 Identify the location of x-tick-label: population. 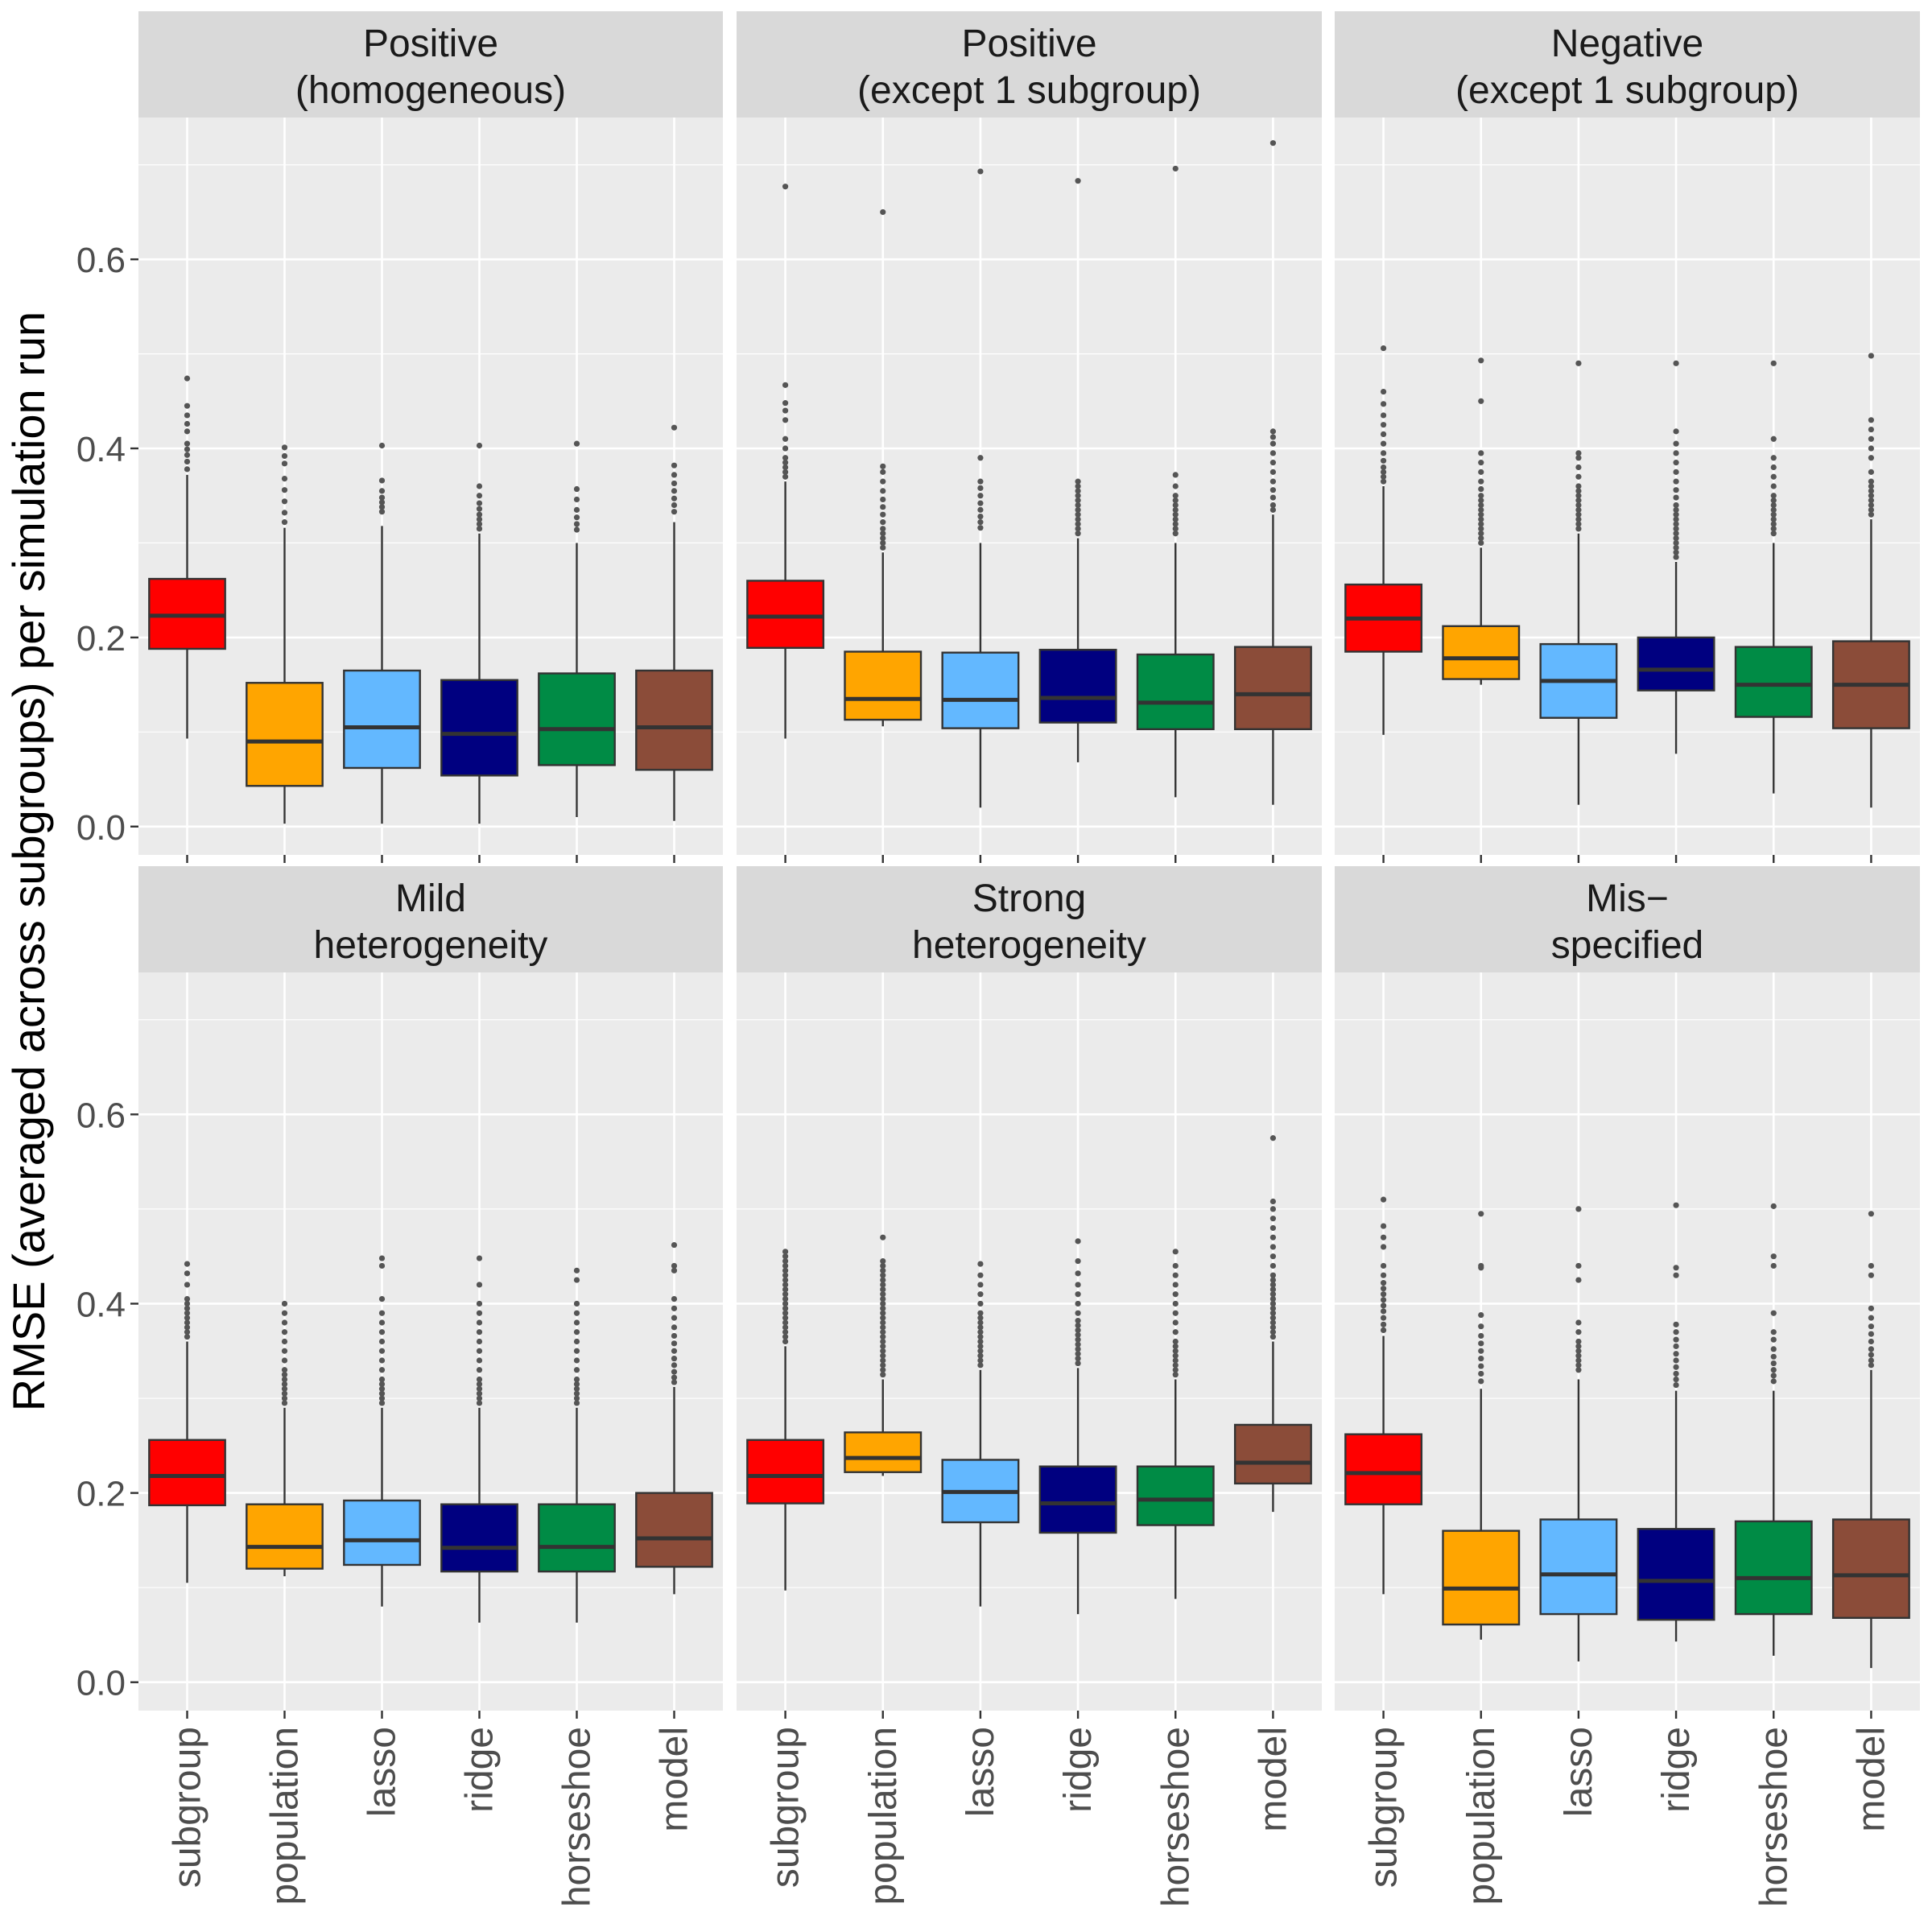
(1481, 1816).